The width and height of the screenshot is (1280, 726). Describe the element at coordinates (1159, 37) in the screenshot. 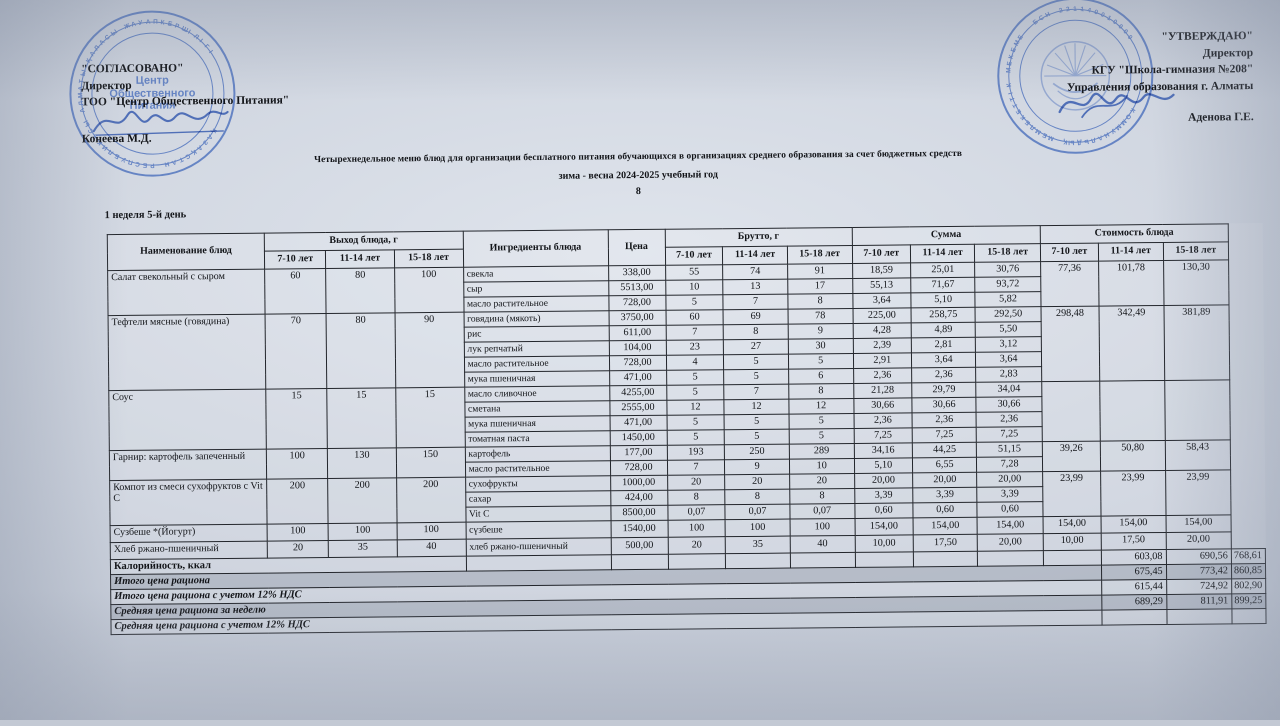

I see `approval-right-line-0: "УТВЕРЖДАЮ"` at that location.